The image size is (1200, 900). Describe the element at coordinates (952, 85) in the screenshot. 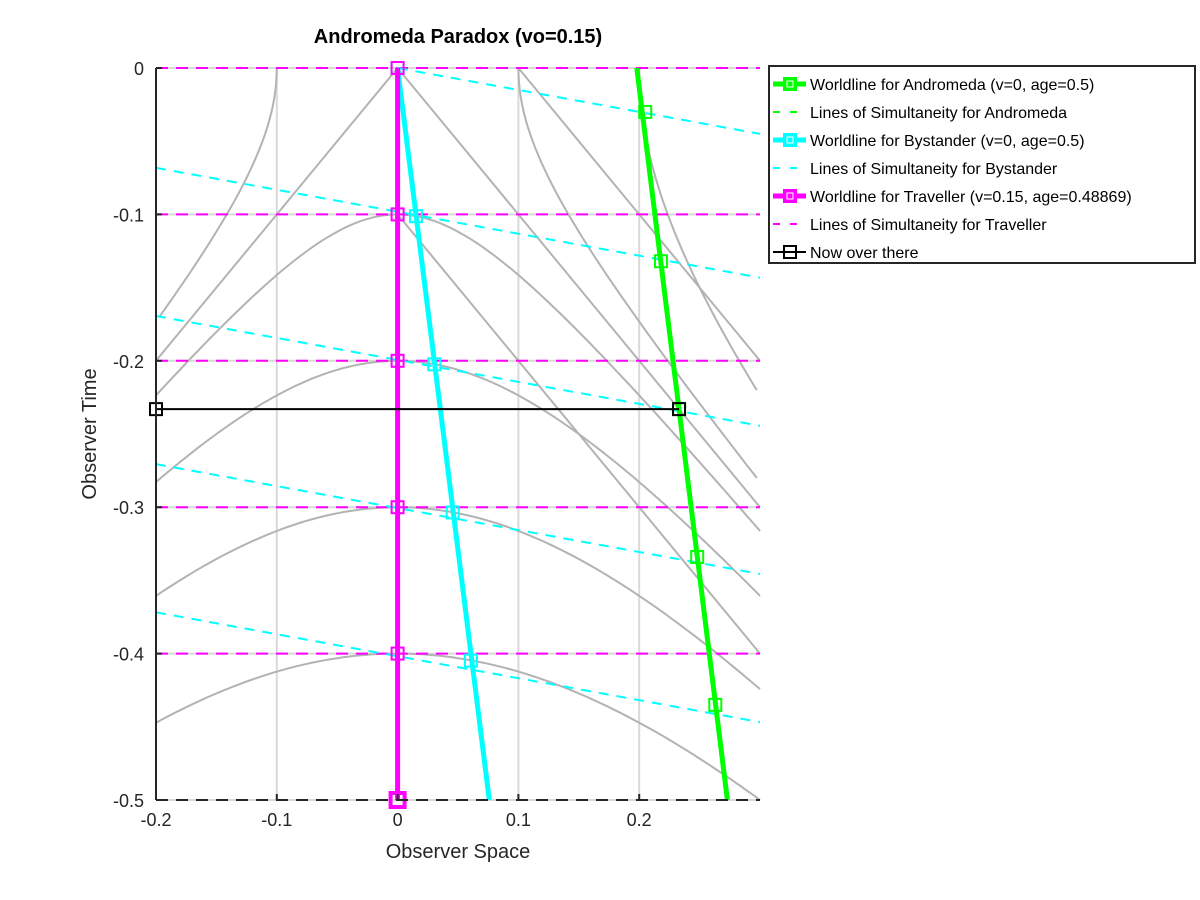

I see `legend-label: Worldline for Andromeda (v=0, age=0.5)` at that location.